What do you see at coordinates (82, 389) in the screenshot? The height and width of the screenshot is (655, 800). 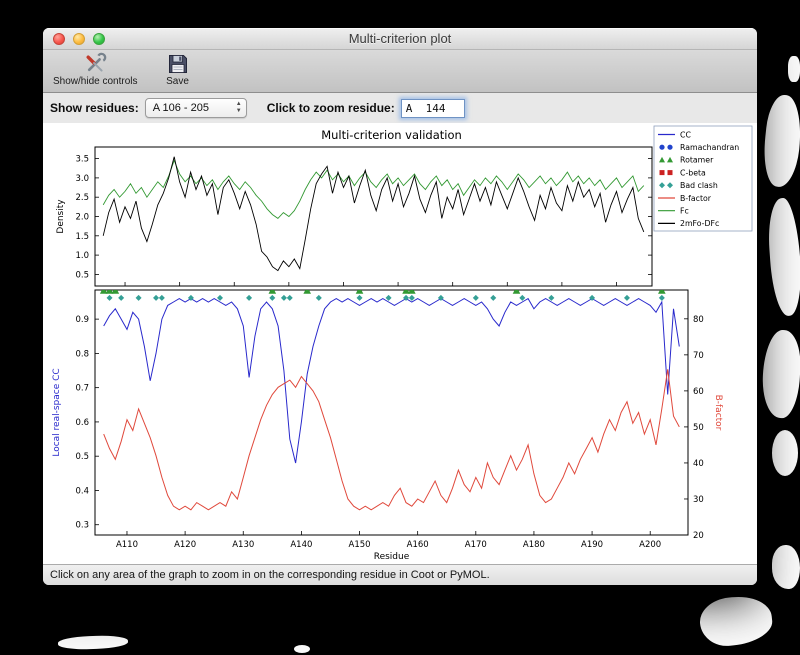 I see `cc-ytick-label: 0.7` at bounding box center [82, 389].